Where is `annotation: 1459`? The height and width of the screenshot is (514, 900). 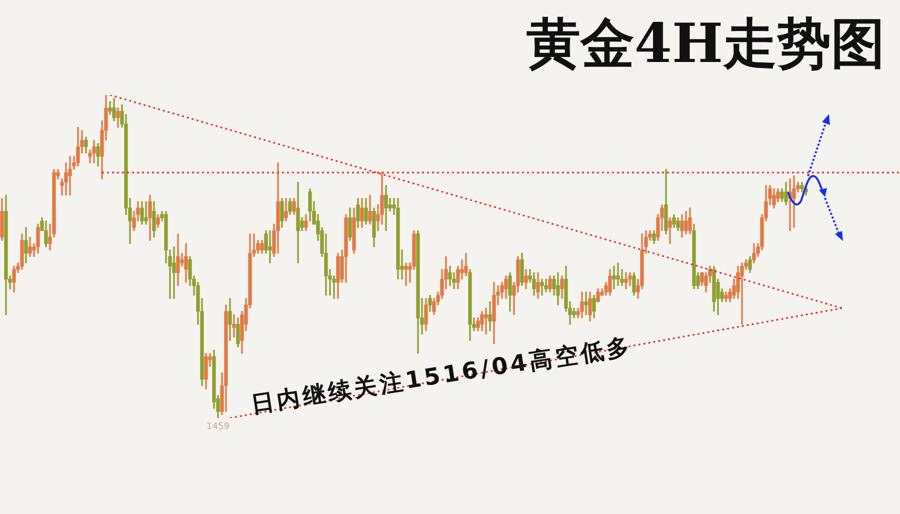
annotation: 1459 is located at coordinates (218, 427).